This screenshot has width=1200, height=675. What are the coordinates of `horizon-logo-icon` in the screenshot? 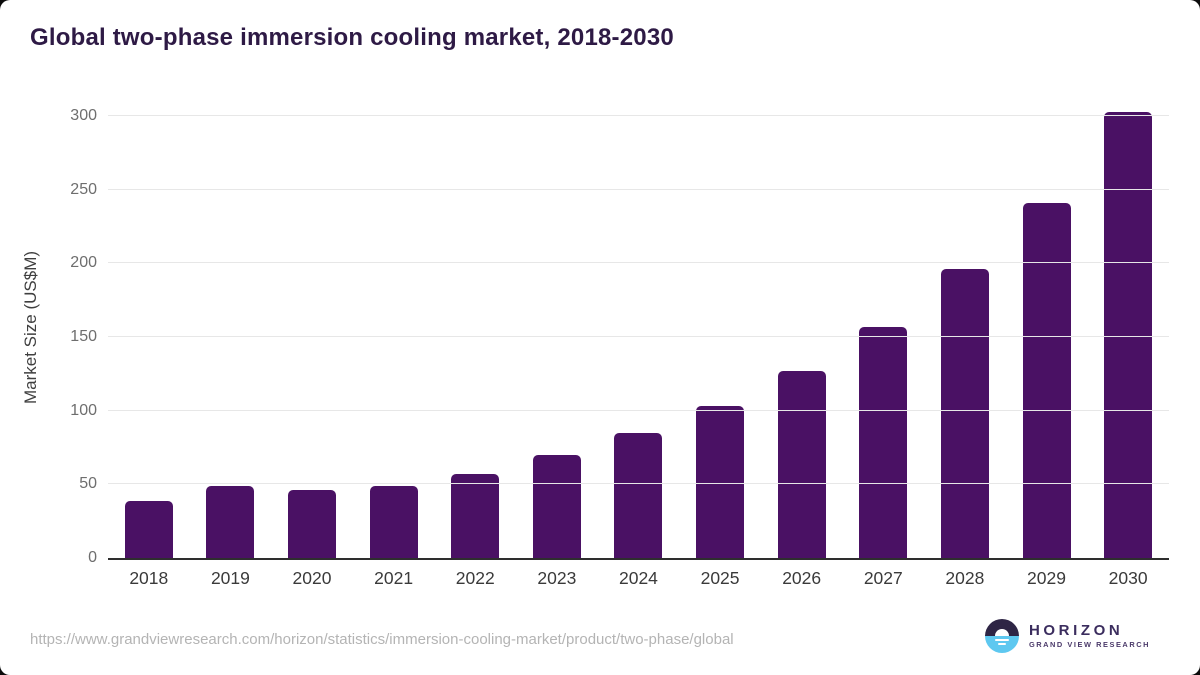 It's located at (1001, 636).